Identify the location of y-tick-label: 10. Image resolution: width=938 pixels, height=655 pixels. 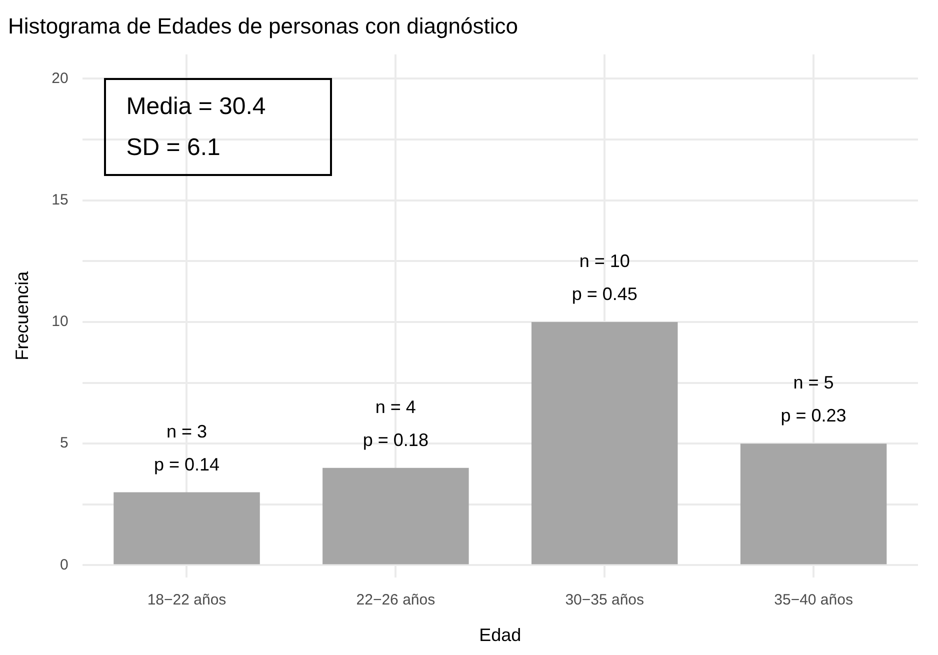
(60, 321).